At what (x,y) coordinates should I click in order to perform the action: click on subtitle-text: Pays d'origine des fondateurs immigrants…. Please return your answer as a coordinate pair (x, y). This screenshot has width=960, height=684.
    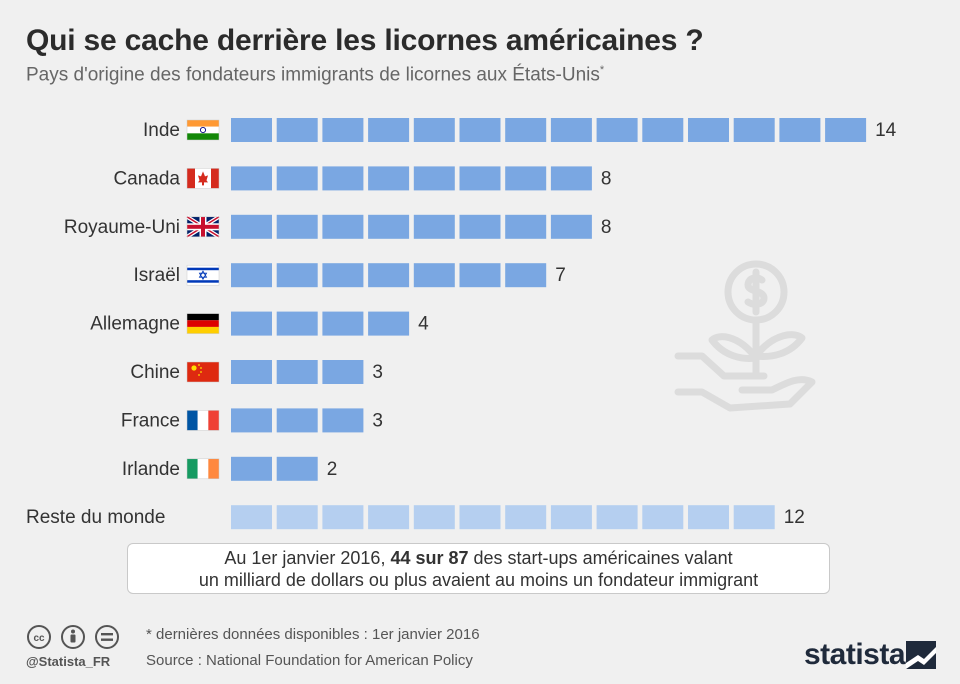
    Looking at the image, I should click on (313, 75).